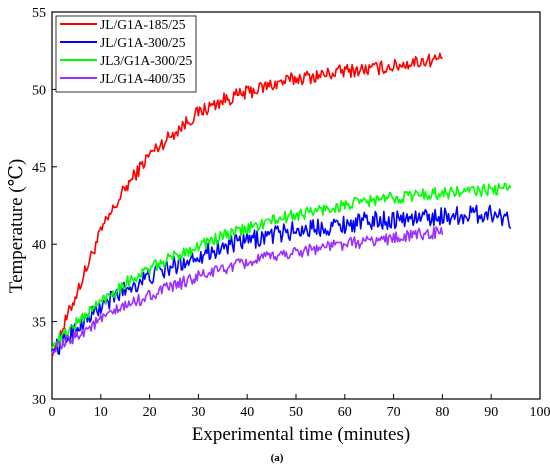 This screenshot has height=467, width=550. I want to click on x-tick-label: 30, so click(198, 412).